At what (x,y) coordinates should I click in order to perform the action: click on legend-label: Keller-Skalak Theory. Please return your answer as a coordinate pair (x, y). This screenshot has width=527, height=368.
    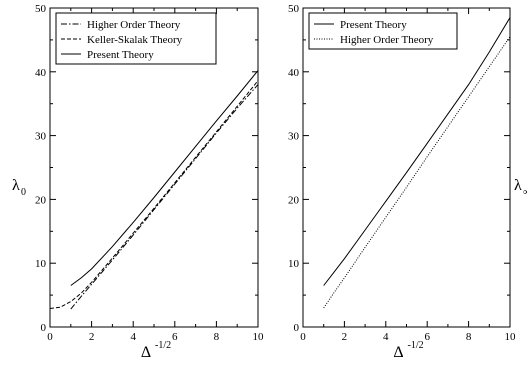
    Looking at the image, I should click on (135, 40).